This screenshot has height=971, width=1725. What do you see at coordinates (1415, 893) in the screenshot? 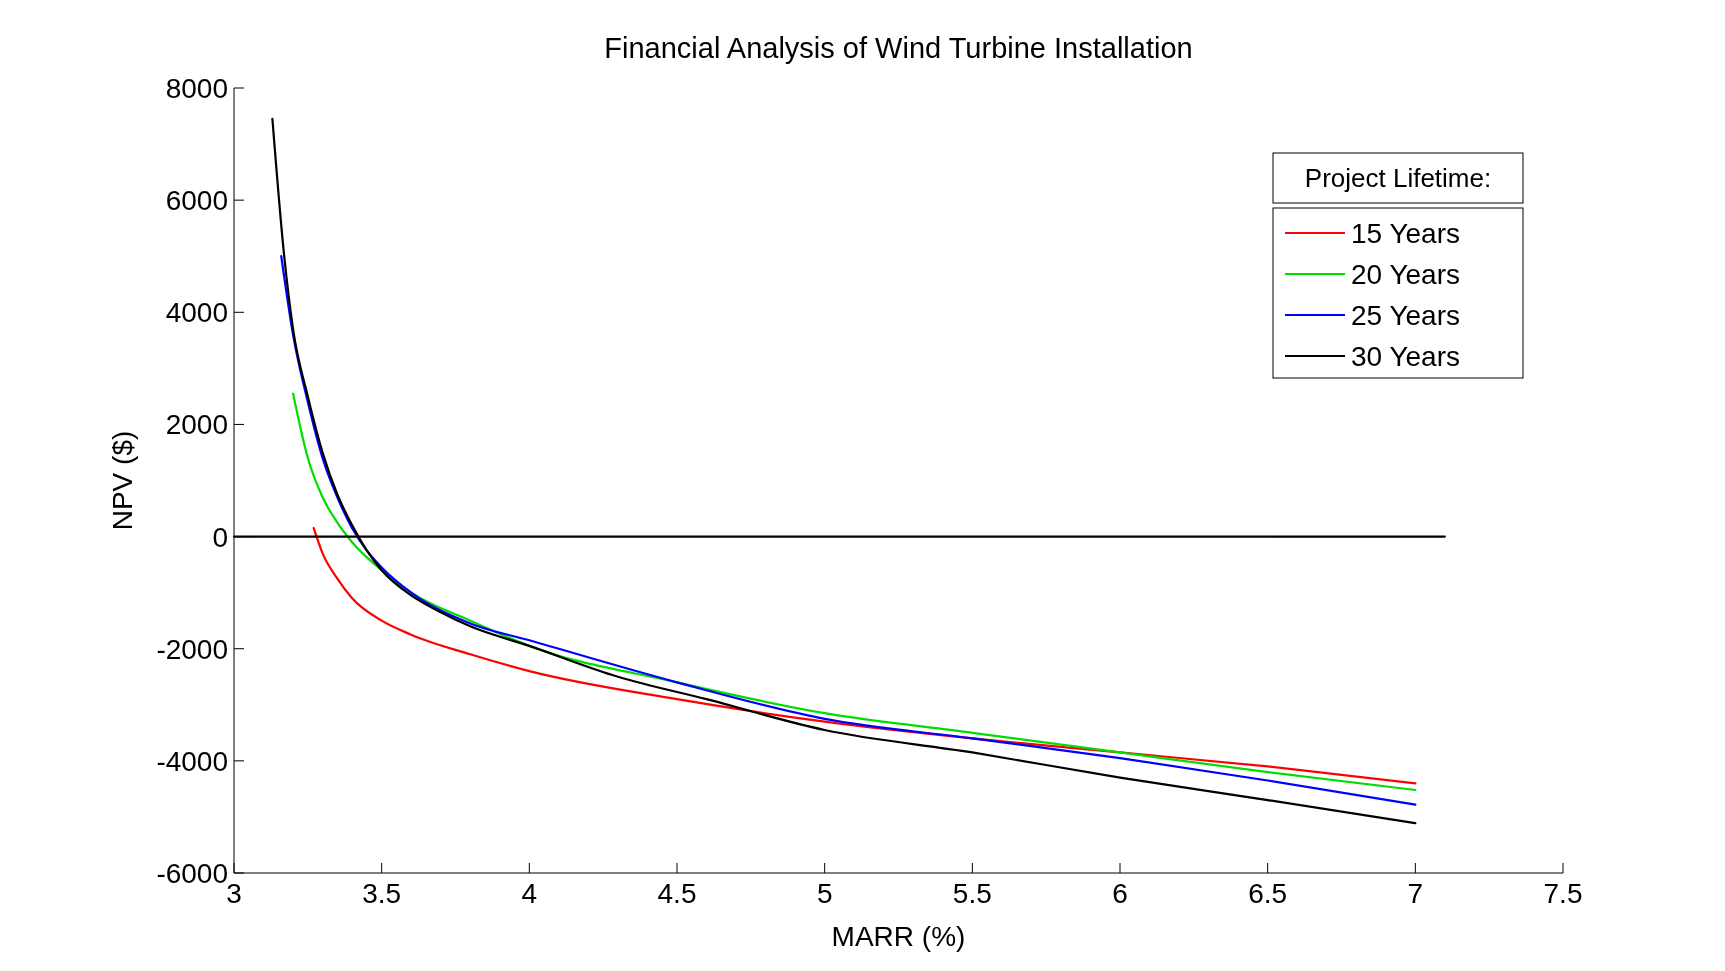
I see `x-tick-label: 7` at bounding box center [1415, 893].